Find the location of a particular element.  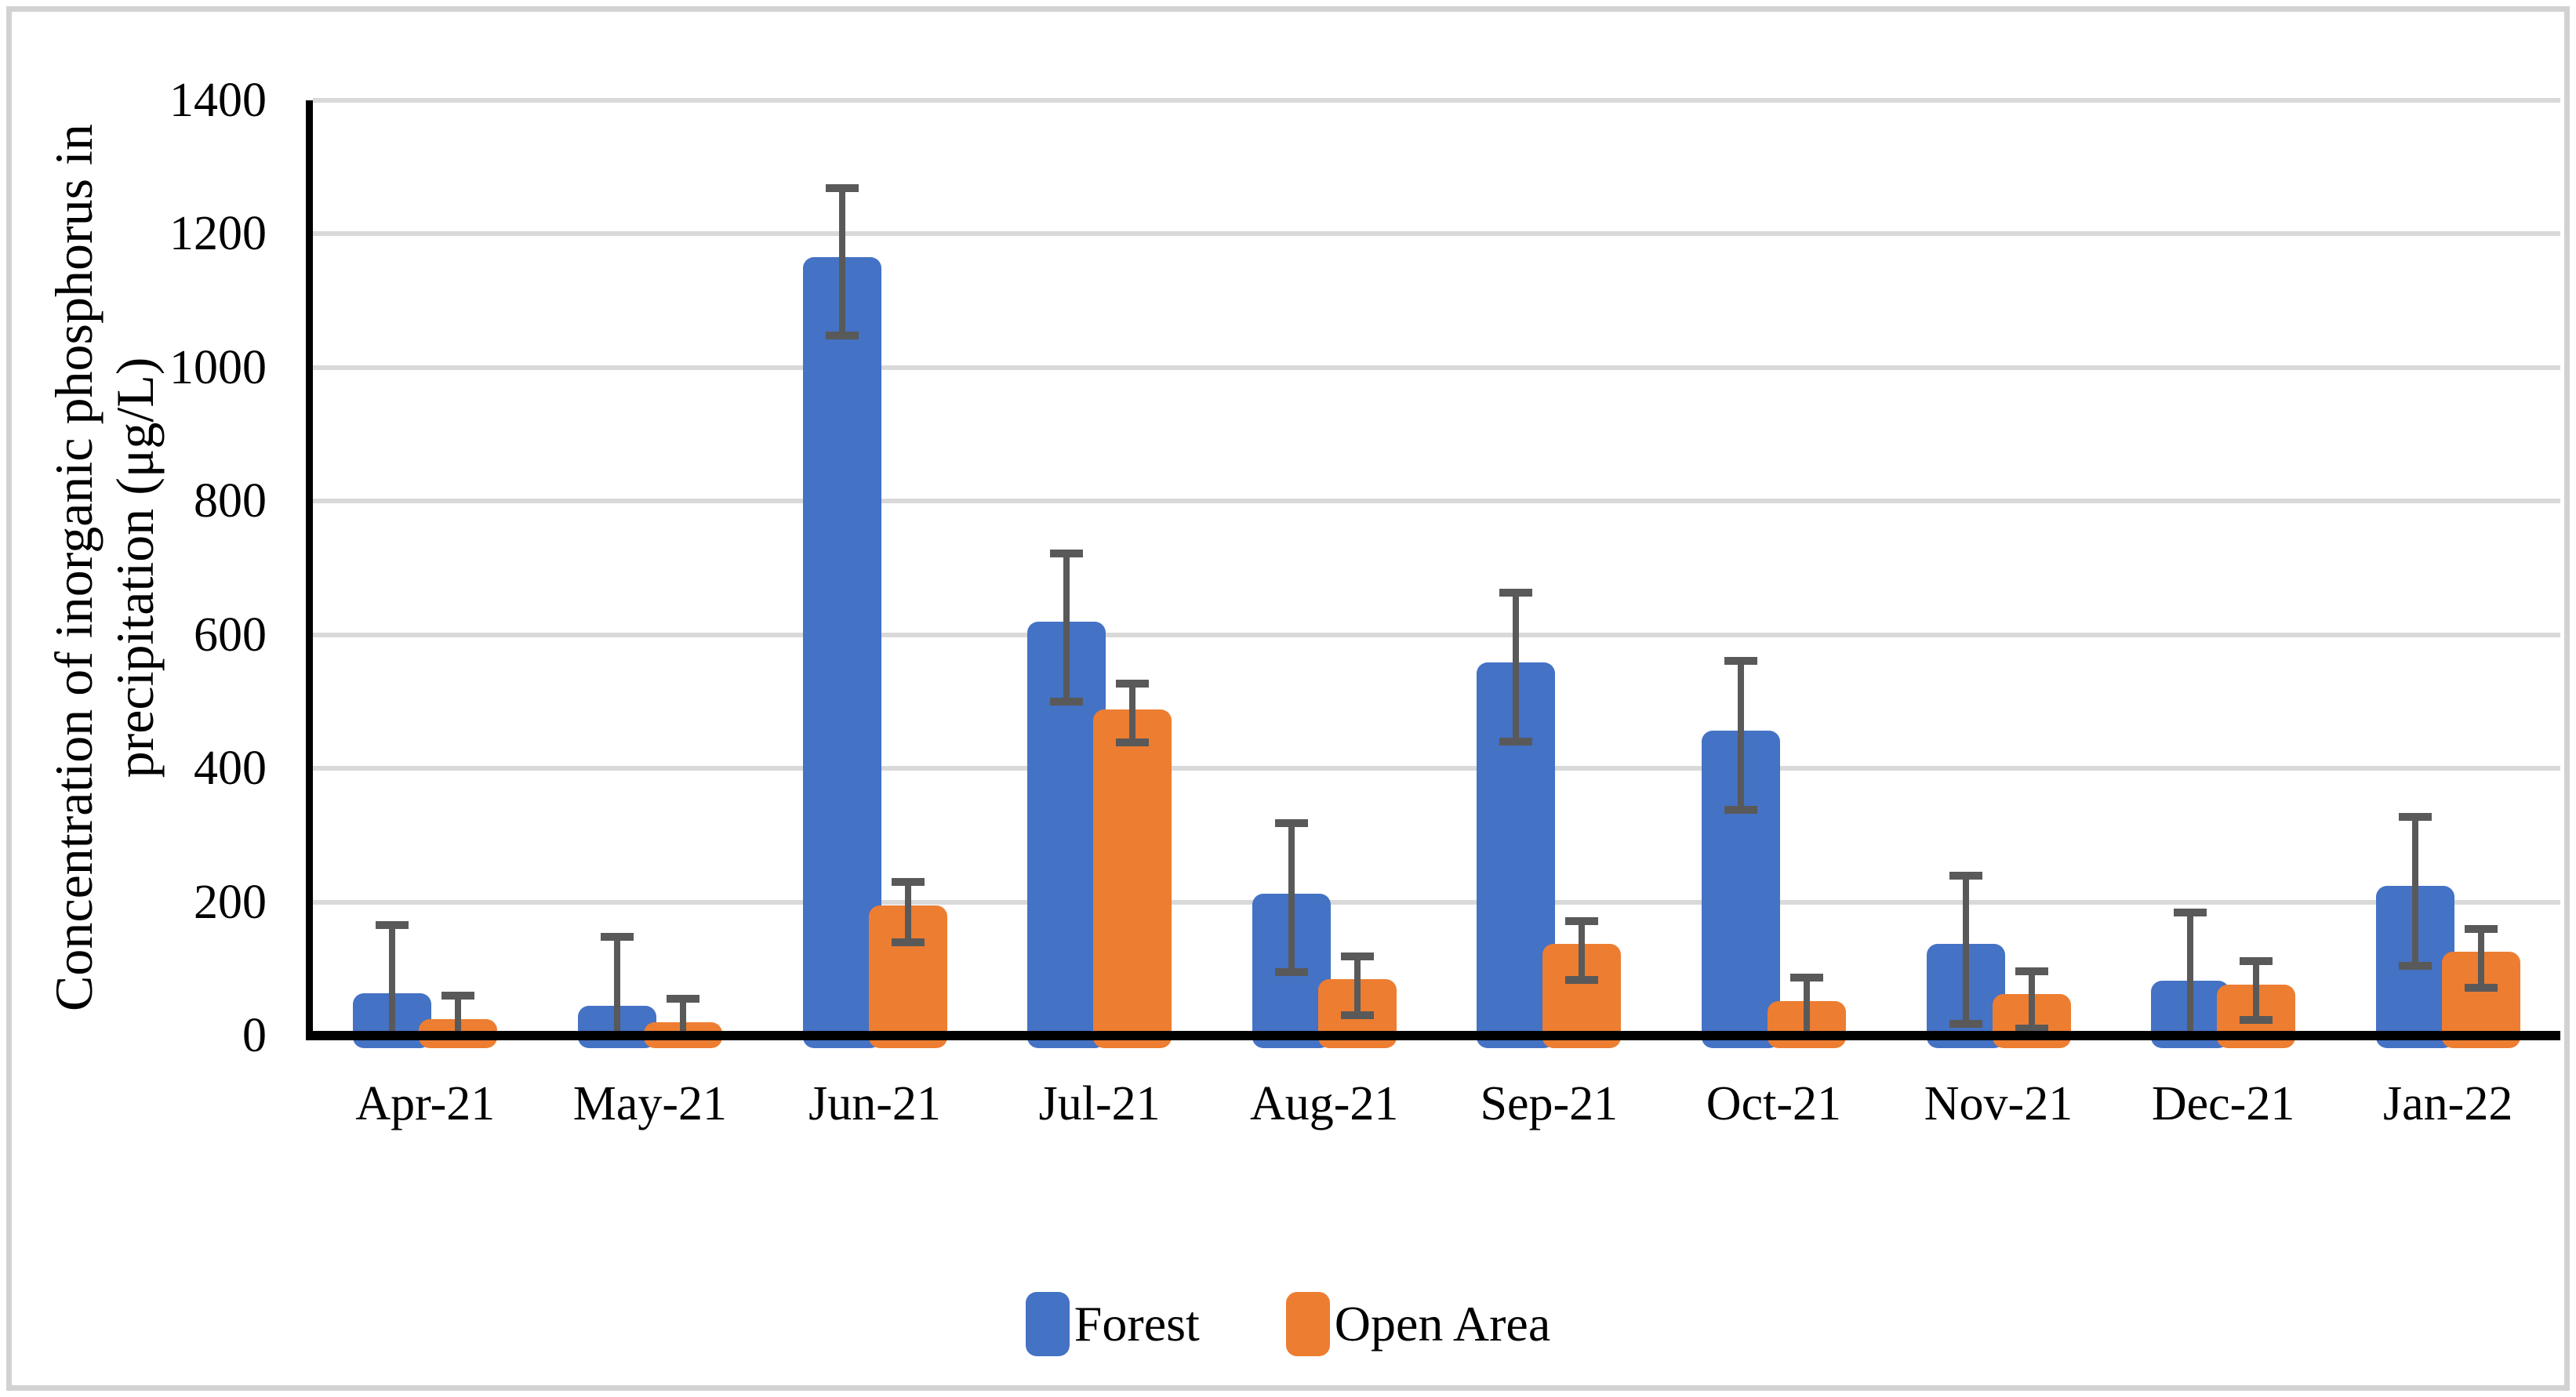

error-bar-forest-oct-21-cap-bottom is located at coordinates (1740, 809).